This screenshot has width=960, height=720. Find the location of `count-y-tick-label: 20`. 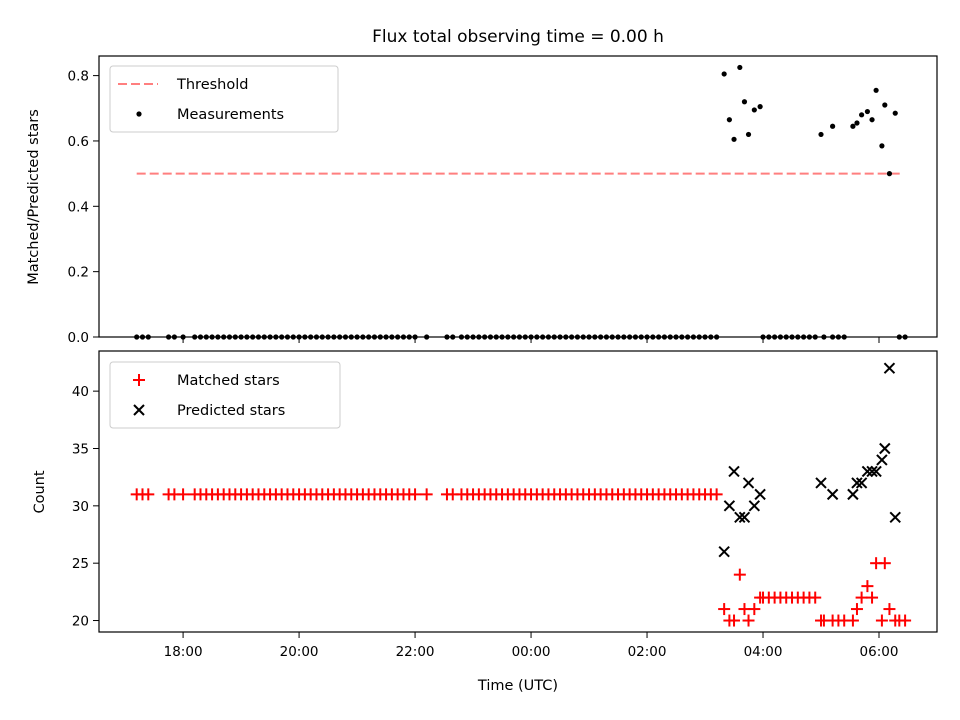

count-y-tick-label: 20 is located at coordinates (80, 622).